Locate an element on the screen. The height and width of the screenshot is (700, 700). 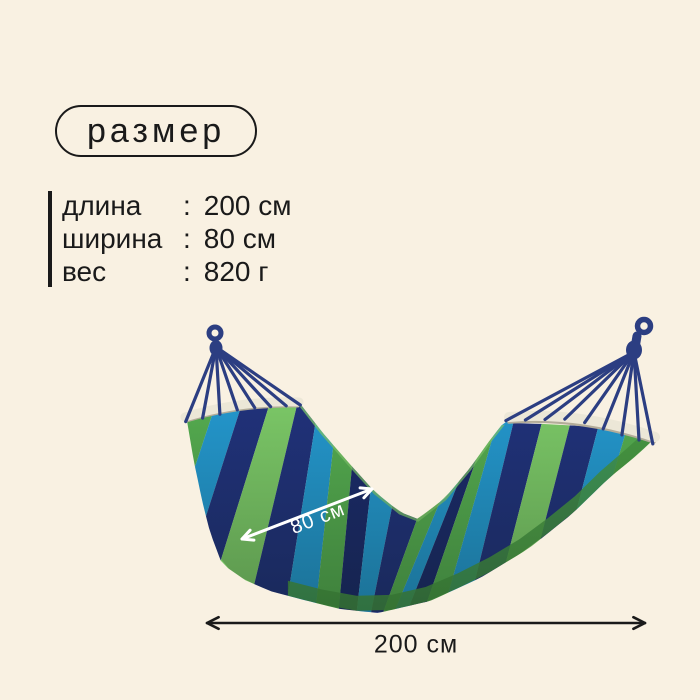
width-arrow is located at coordinates (307, 514).